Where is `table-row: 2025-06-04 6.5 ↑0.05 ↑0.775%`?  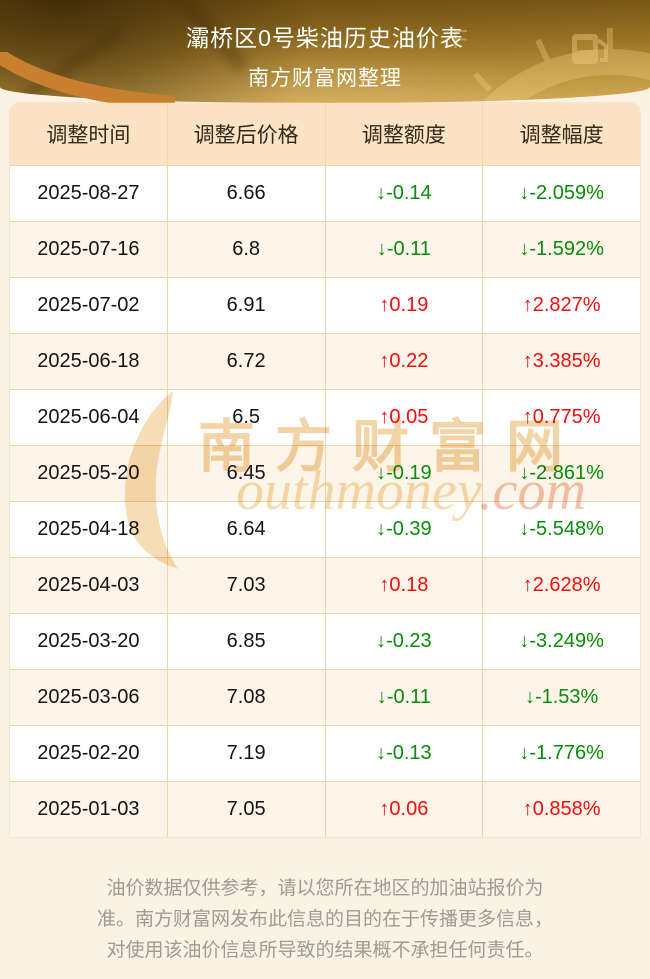
table-row: 2025-06-04 6.5 ↑0.05 ↑0.775% is located at coordinates (325, 417).